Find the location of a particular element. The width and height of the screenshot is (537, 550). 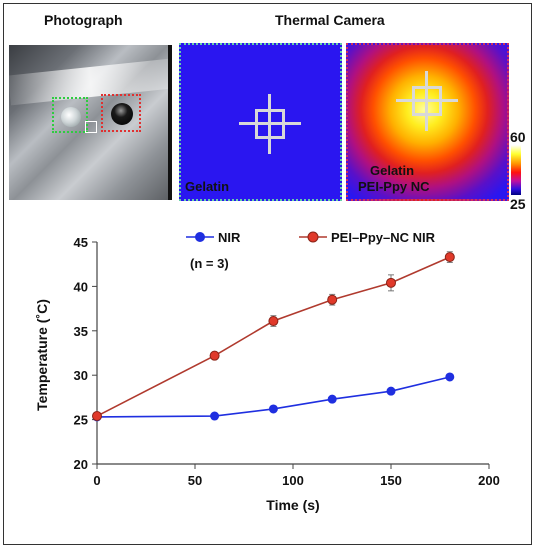

temperature-colorbar is located at coordinates (516, 170).